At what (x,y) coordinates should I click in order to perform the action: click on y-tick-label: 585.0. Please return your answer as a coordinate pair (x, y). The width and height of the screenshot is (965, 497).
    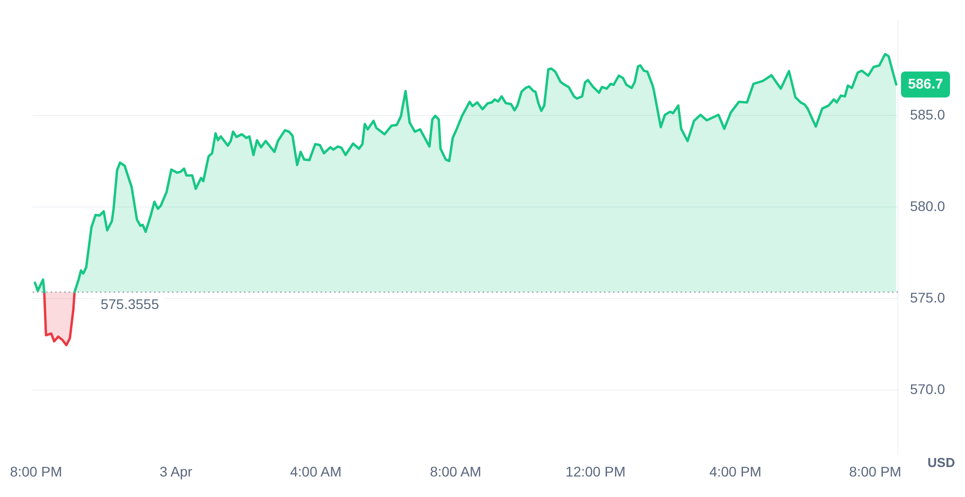
    Looking at the image, I should click on (928, 114).